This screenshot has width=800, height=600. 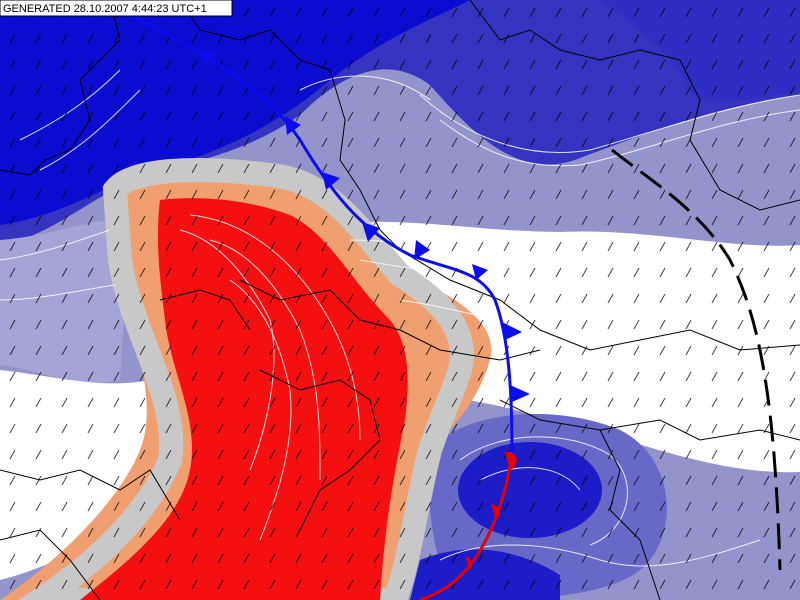 I want to click on stamp-box, so click(x=116, y=8).